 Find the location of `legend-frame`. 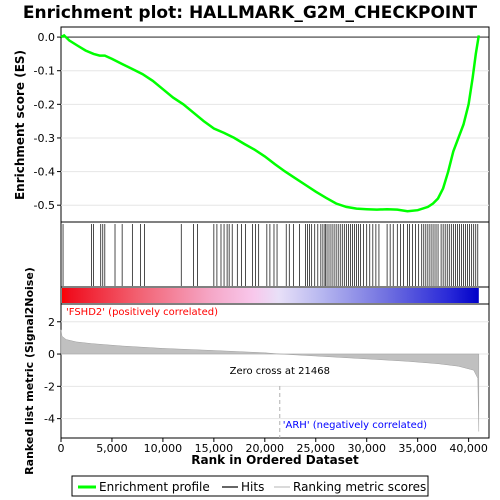

legend-frame is located at coordinates (250, 486).